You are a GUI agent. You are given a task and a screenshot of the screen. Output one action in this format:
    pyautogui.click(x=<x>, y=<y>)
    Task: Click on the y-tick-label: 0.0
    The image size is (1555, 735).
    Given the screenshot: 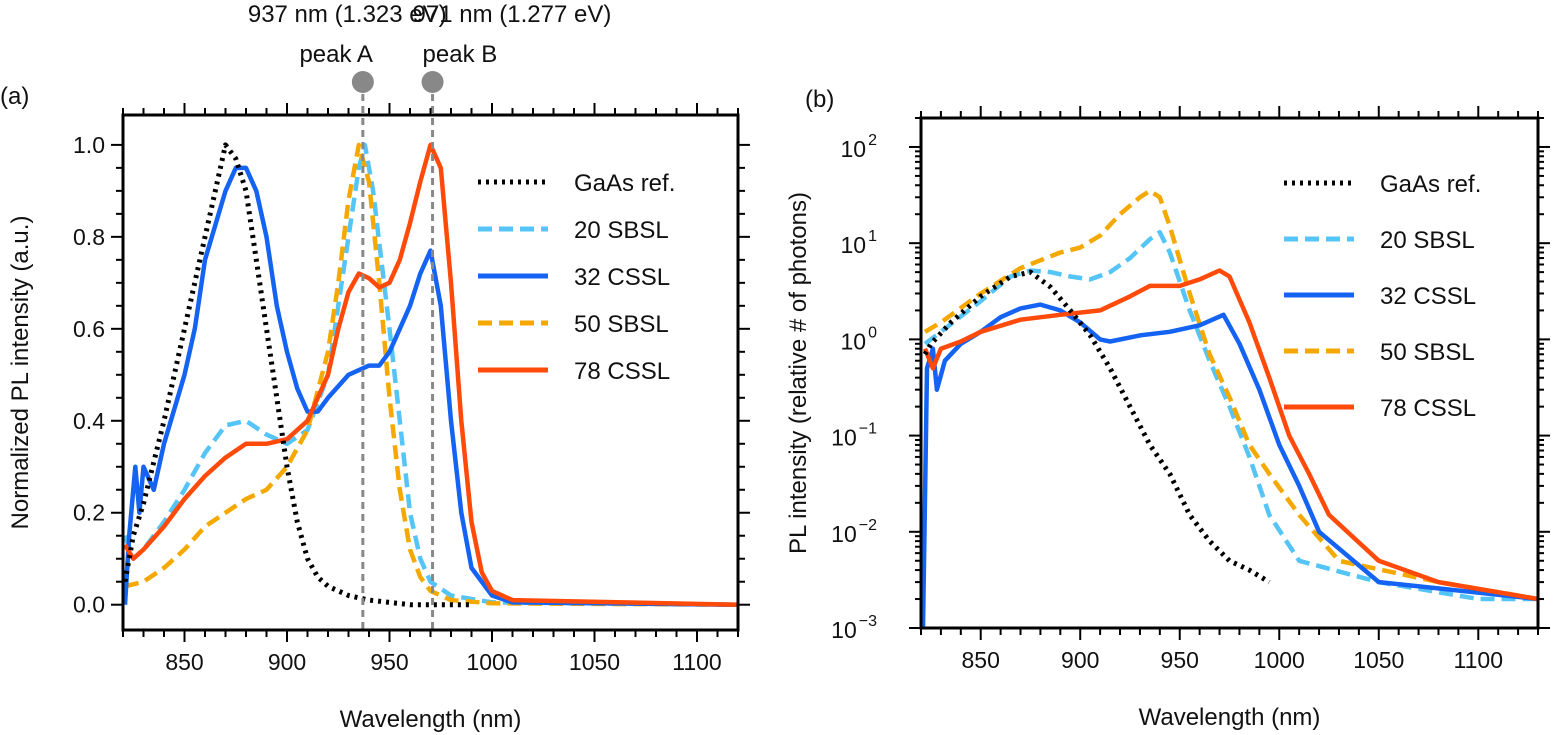 What is the action you would take?
    pyautogui.click(x=89, y=605)
    